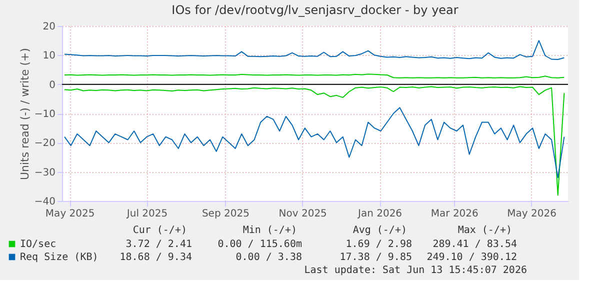  I want to click on text: Last update: Sat Jun 13 15:45:07 2026, so click(415, 270).